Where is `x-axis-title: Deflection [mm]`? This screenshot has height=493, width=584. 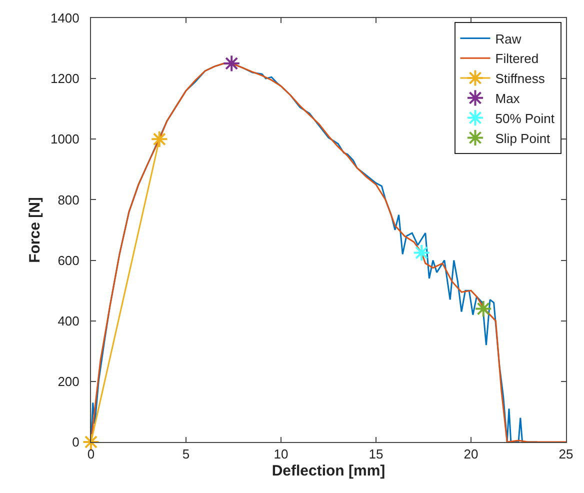 x-axis-title: Deflection [mm] is located at coordinates (329, 471).